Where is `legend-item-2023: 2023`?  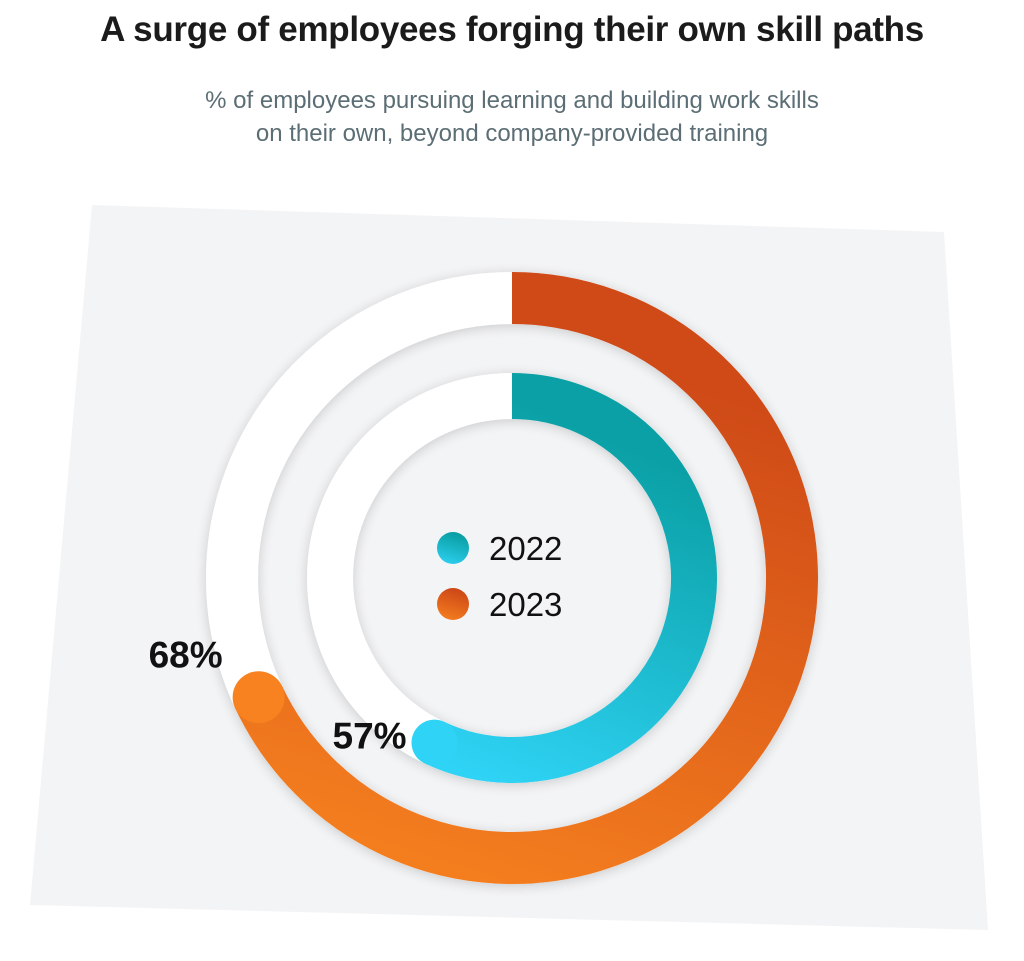
legend-item-2023: 2023 is located at coordinates (499, 604).